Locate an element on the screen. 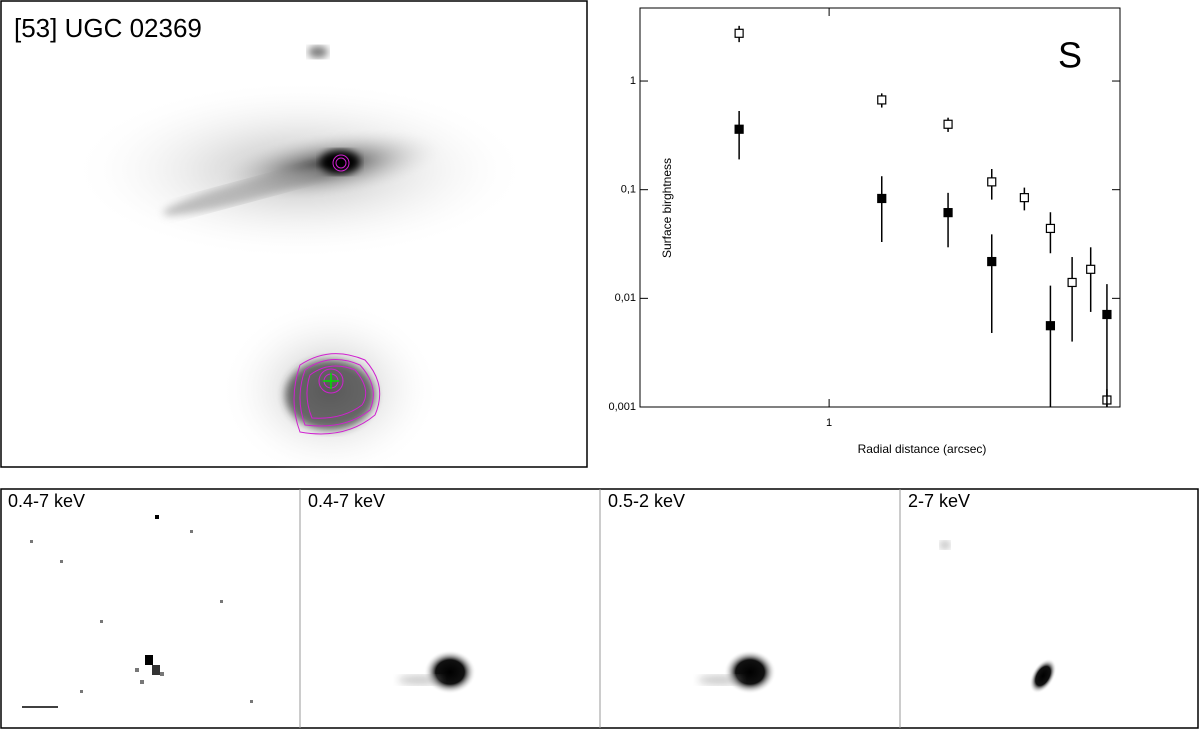  y-tick-label: 0,1 is located at coordinates (628, 190).